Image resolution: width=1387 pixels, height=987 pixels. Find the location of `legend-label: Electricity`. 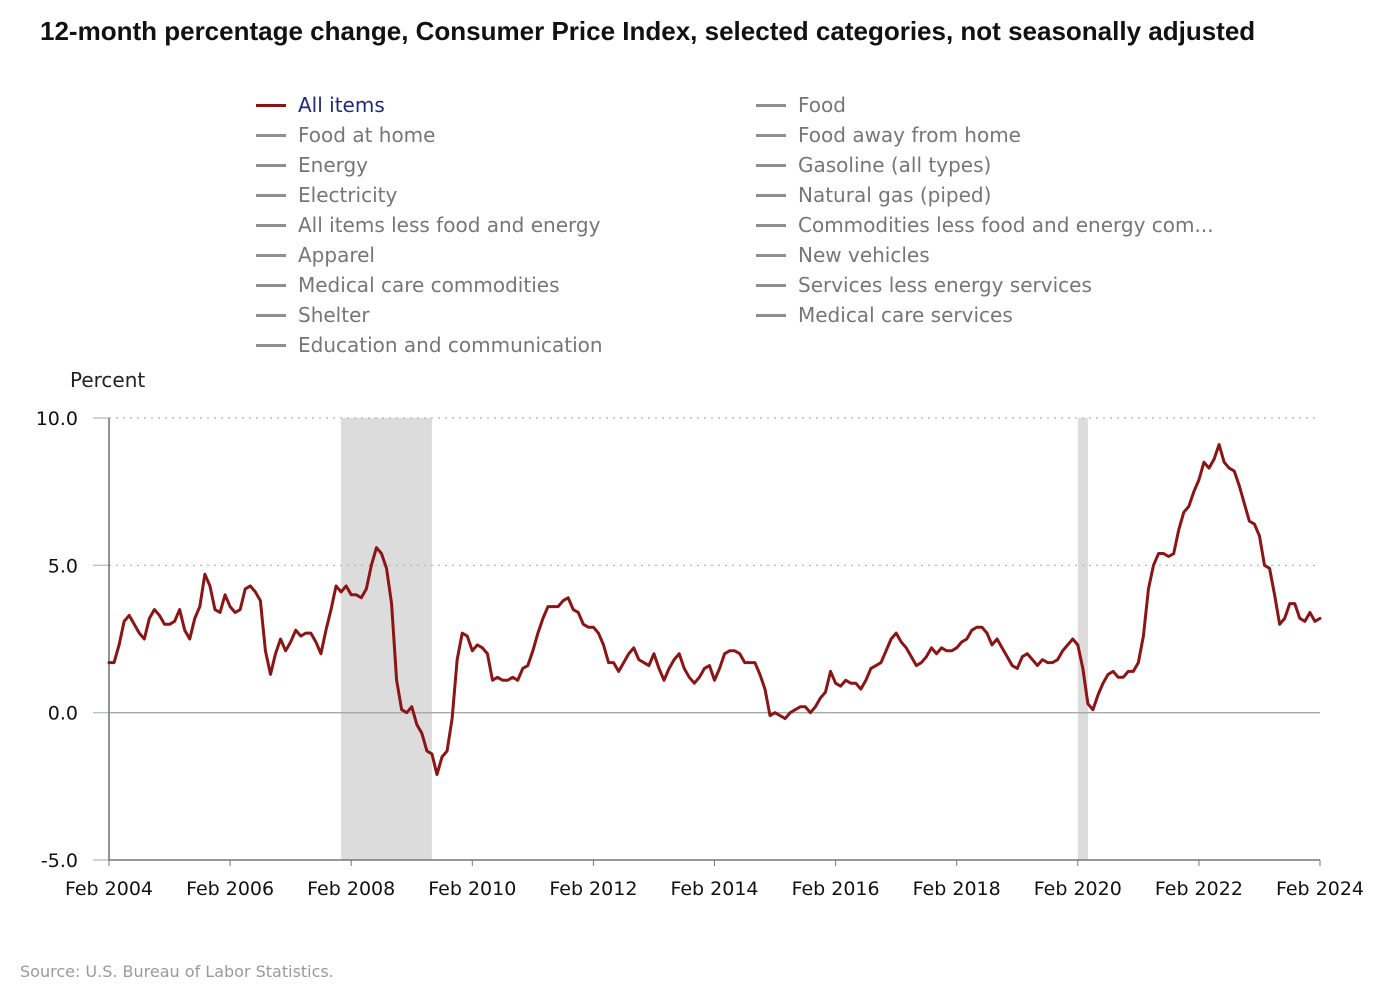

legend-label: Electricity is located at coordinates (348, 195).